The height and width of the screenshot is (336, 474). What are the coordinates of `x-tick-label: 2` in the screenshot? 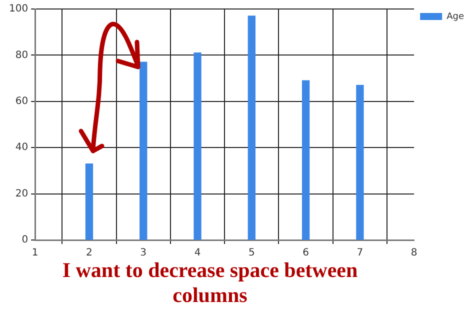 It's located at (89, 253).